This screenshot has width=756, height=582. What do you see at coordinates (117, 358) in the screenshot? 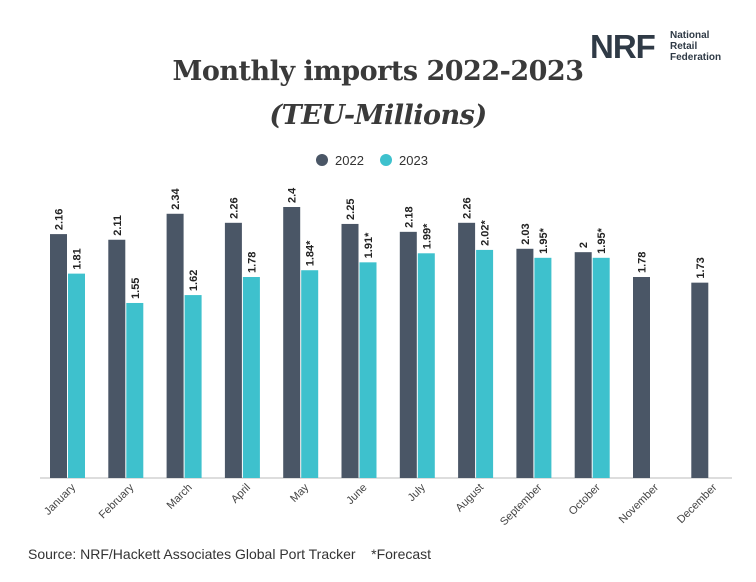
I see `bar-2022-february` at bounding box center [117, 358].